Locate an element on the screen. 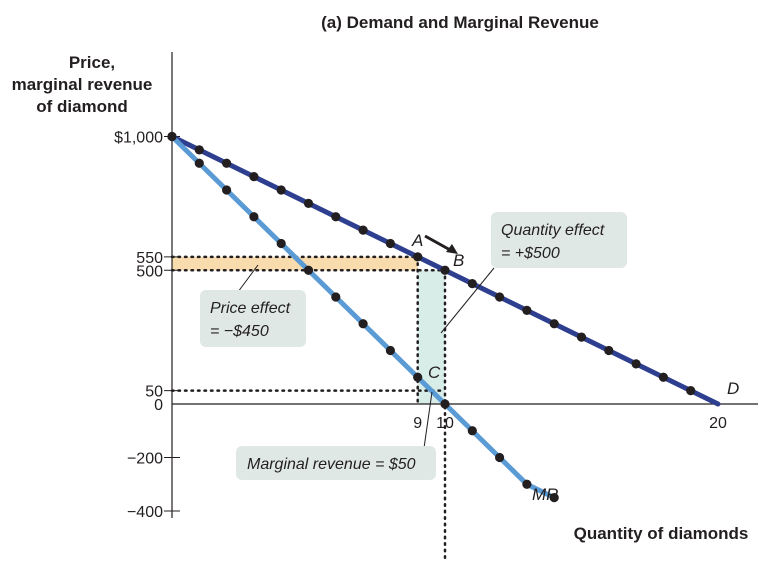  a-to-b-arrow is located at coordinates (441, 244).